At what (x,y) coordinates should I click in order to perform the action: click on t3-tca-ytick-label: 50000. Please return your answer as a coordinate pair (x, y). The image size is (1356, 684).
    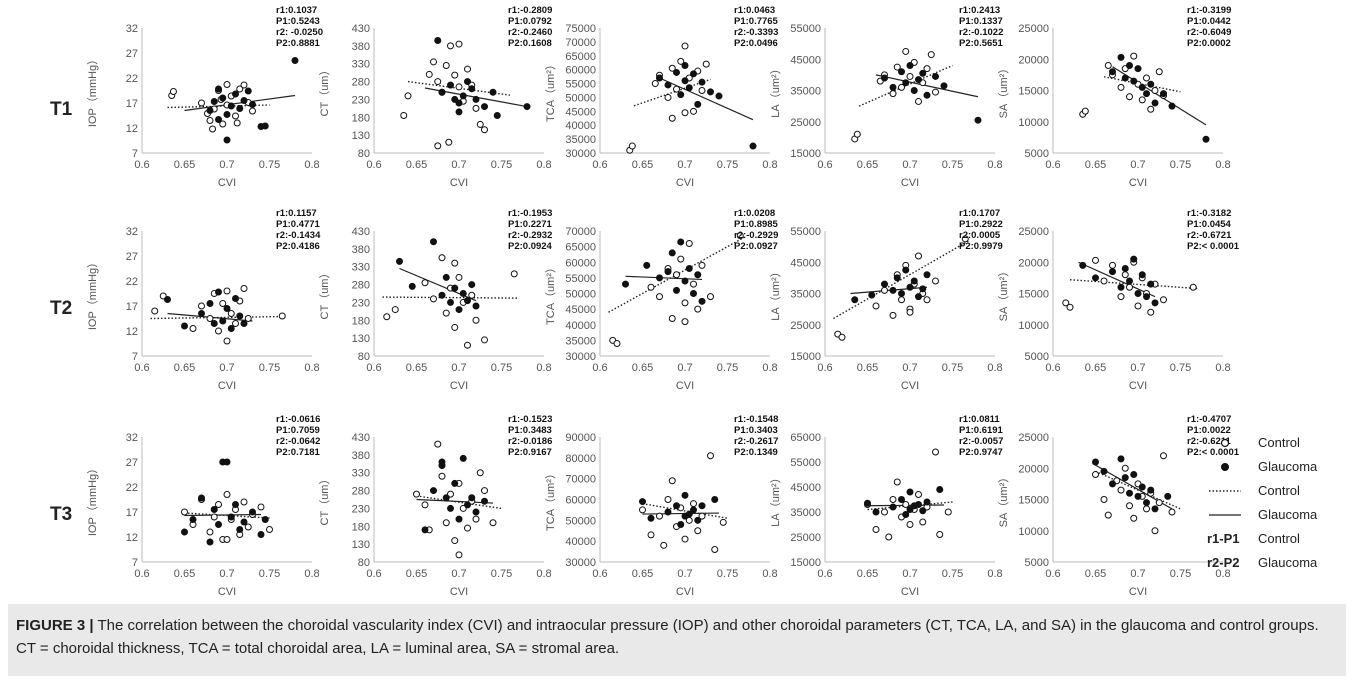
    Looking at the image, I should click on (580, 521).